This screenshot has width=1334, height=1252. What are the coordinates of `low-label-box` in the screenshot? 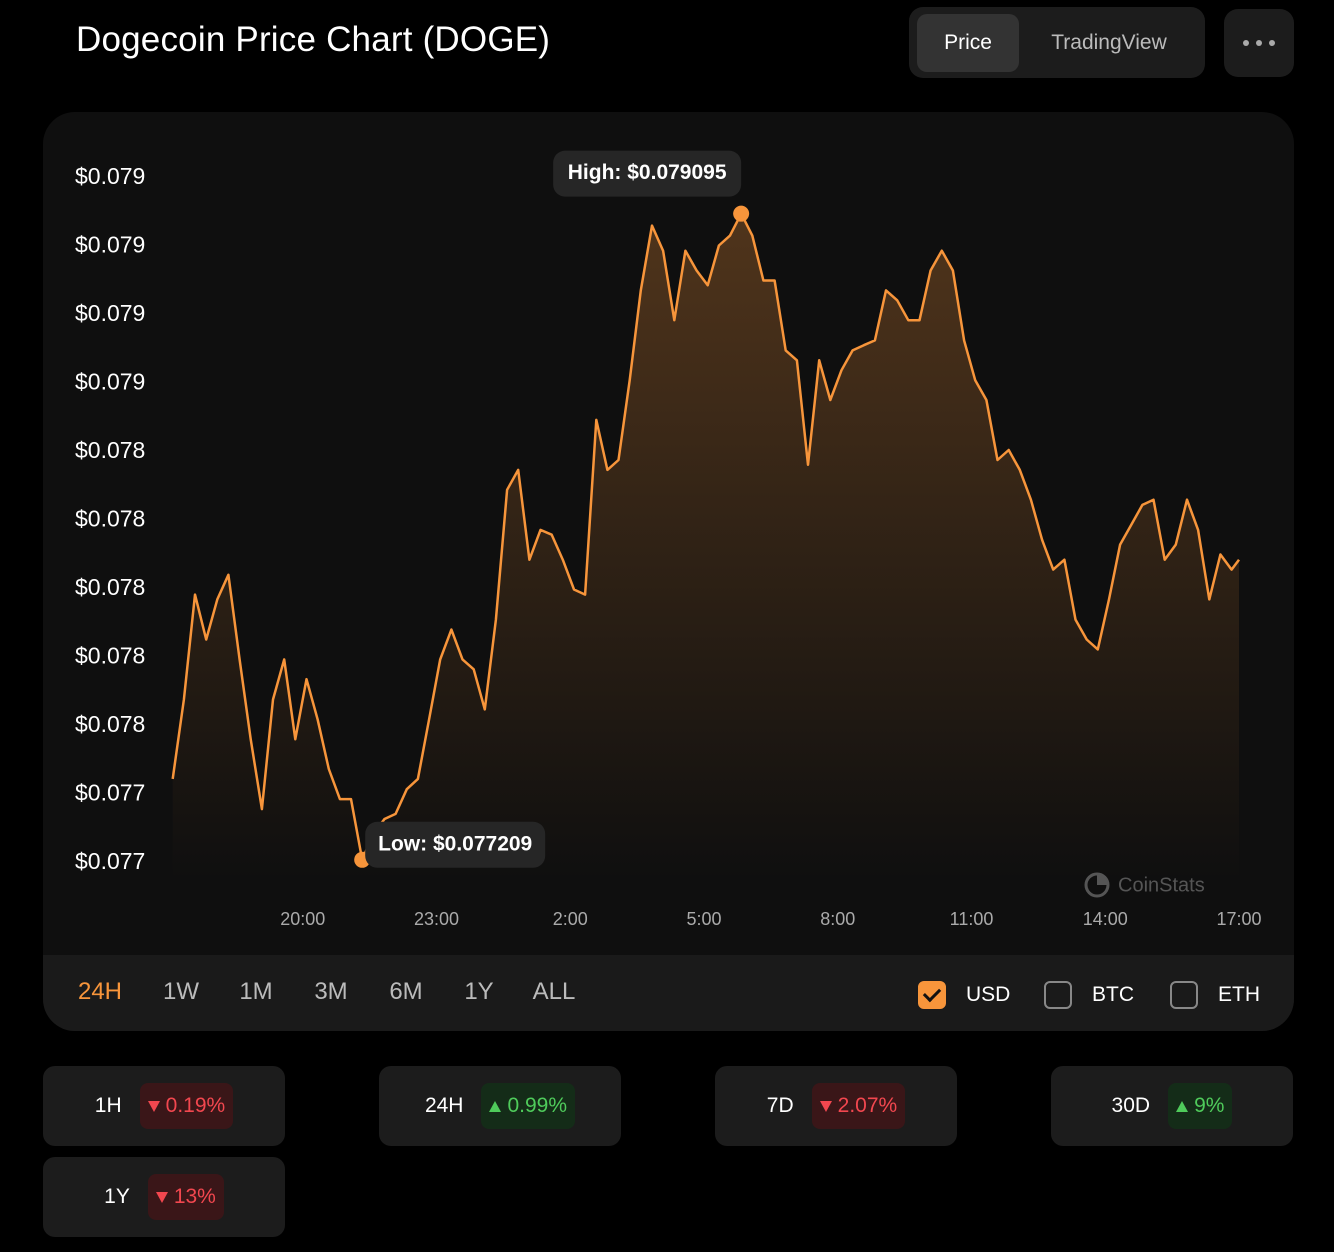 It's located at (455, 844).